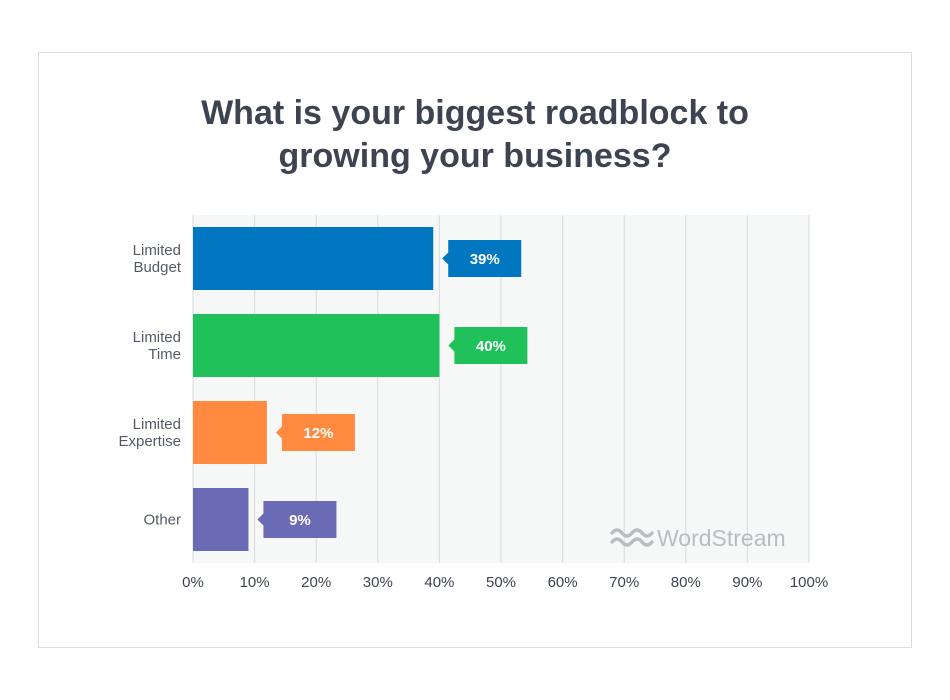 This screenshot has height=700, width=950. Describe the element at coordinates (318, 433) in the screenshot. I see `value-label: 12%` at that location.